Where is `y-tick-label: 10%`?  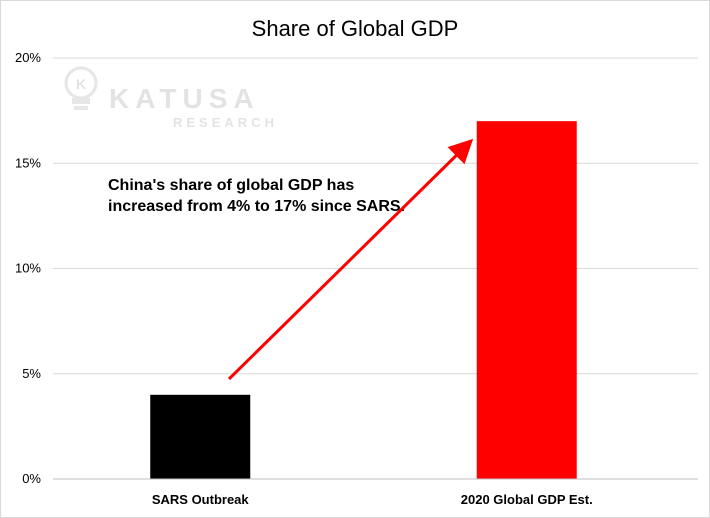
y-tick-label: 10% is located at coordinates (28, 268).